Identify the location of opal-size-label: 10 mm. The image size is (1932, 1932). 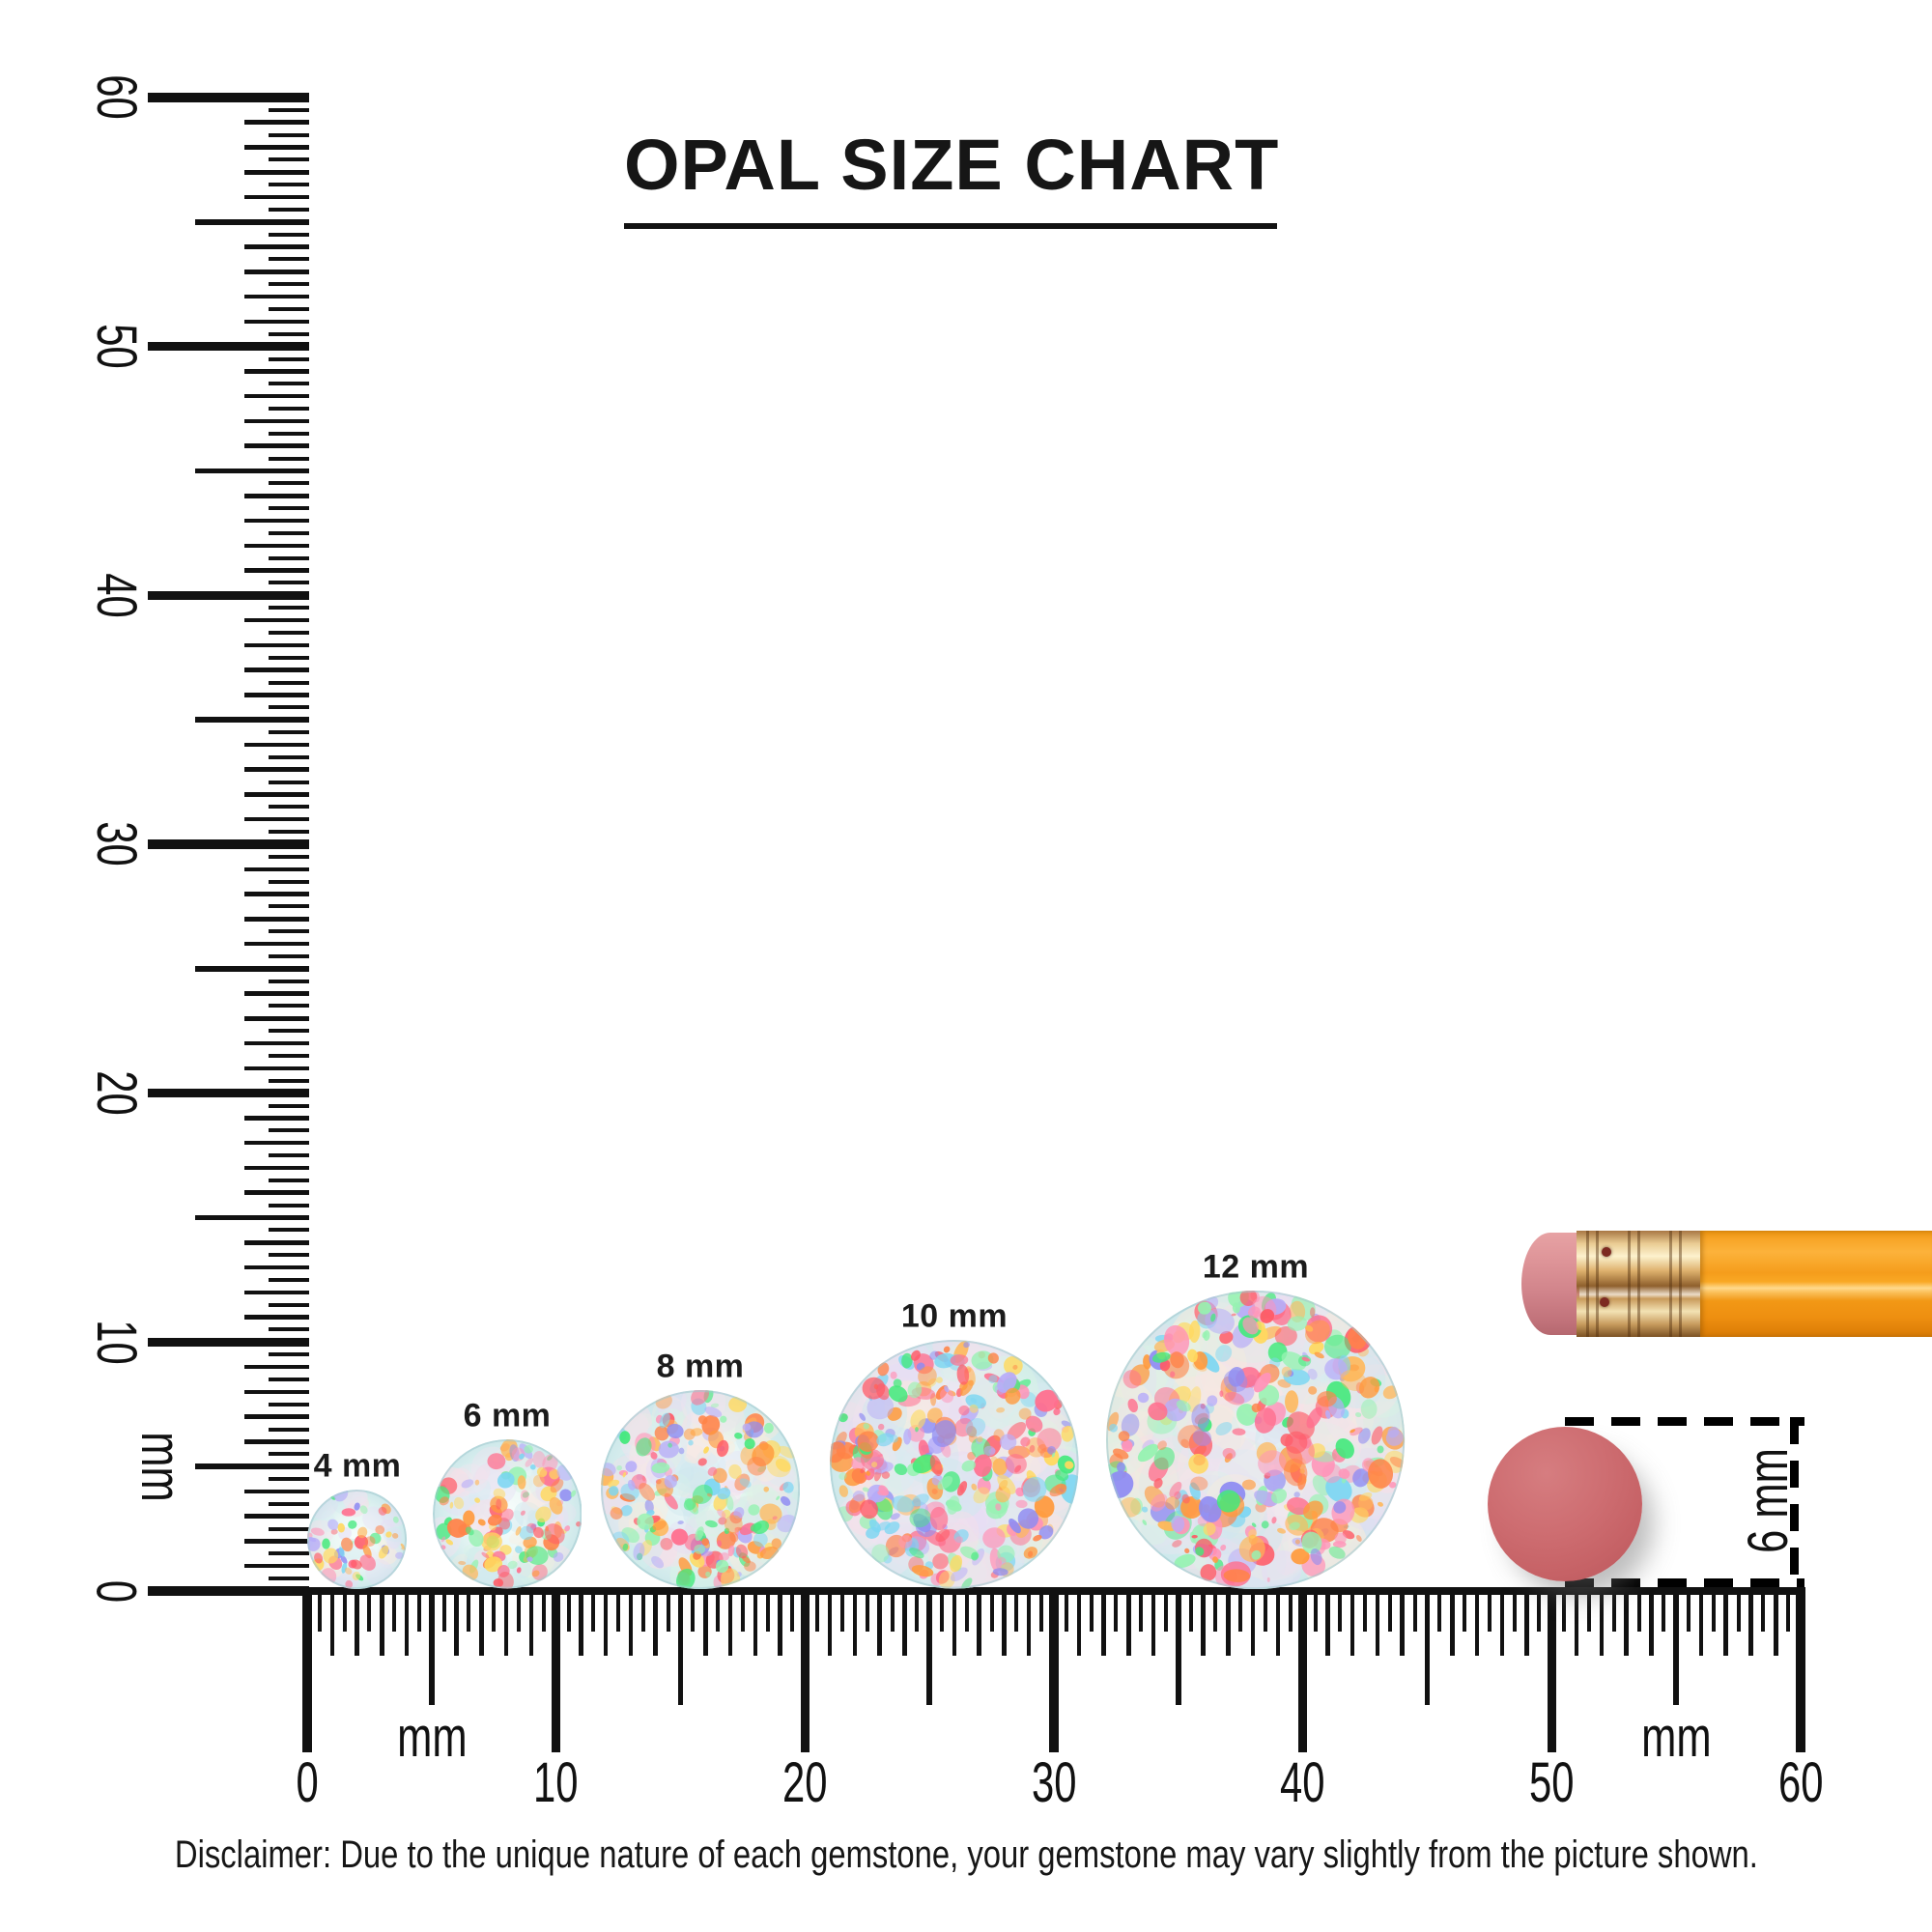
(954, 1316).